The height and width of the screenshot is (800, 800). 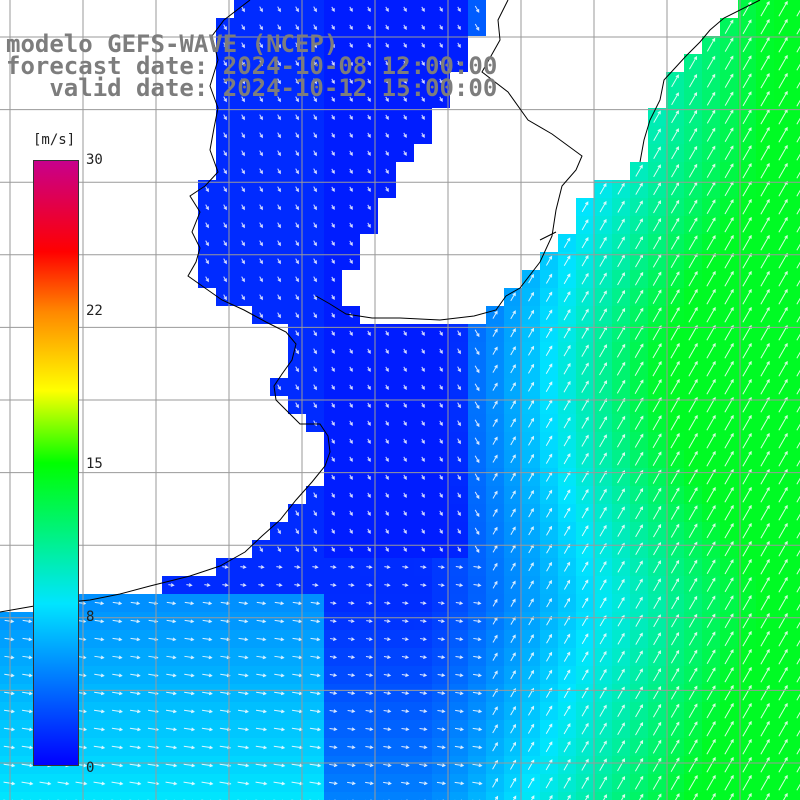 What do you see at coordinates (252, 88) in the screenshot?
I see `title-valid-date: valid date: 2024-10-12 15:00:00` at bounding box center [252, 88].